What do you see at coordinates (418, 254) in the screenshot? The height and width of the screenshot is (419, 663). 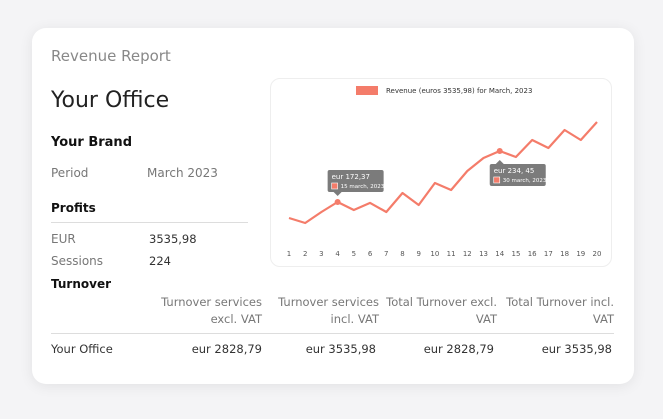 I see `x-tick-label: 9` at bounding box center [418, 254].